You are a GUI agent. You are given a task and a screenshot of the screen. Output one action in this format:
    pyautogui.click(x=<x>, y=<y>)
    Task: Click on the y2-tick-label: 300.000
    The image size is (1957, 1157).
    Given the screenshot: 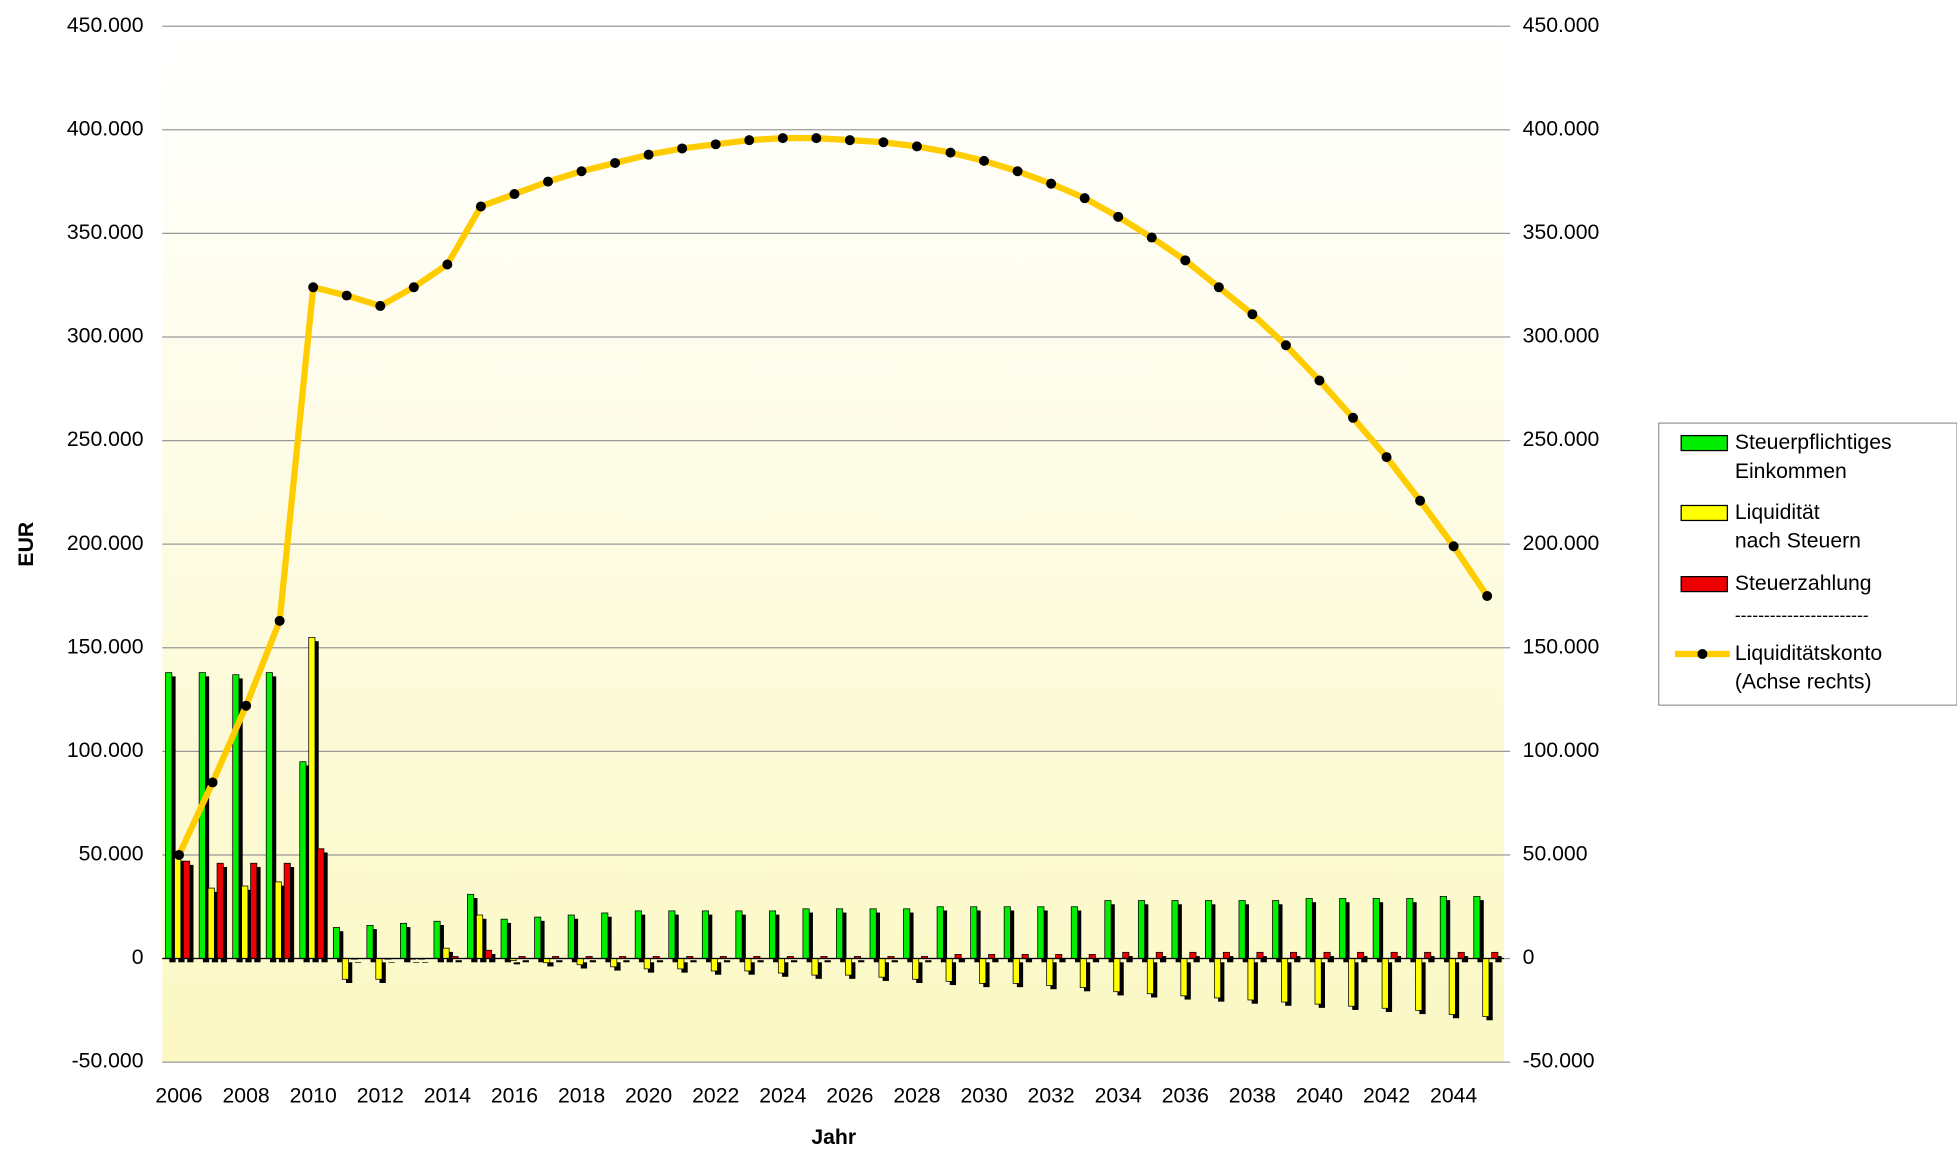 What is the action you would take?
    pyautogui.click(x=1561, y=336)
    